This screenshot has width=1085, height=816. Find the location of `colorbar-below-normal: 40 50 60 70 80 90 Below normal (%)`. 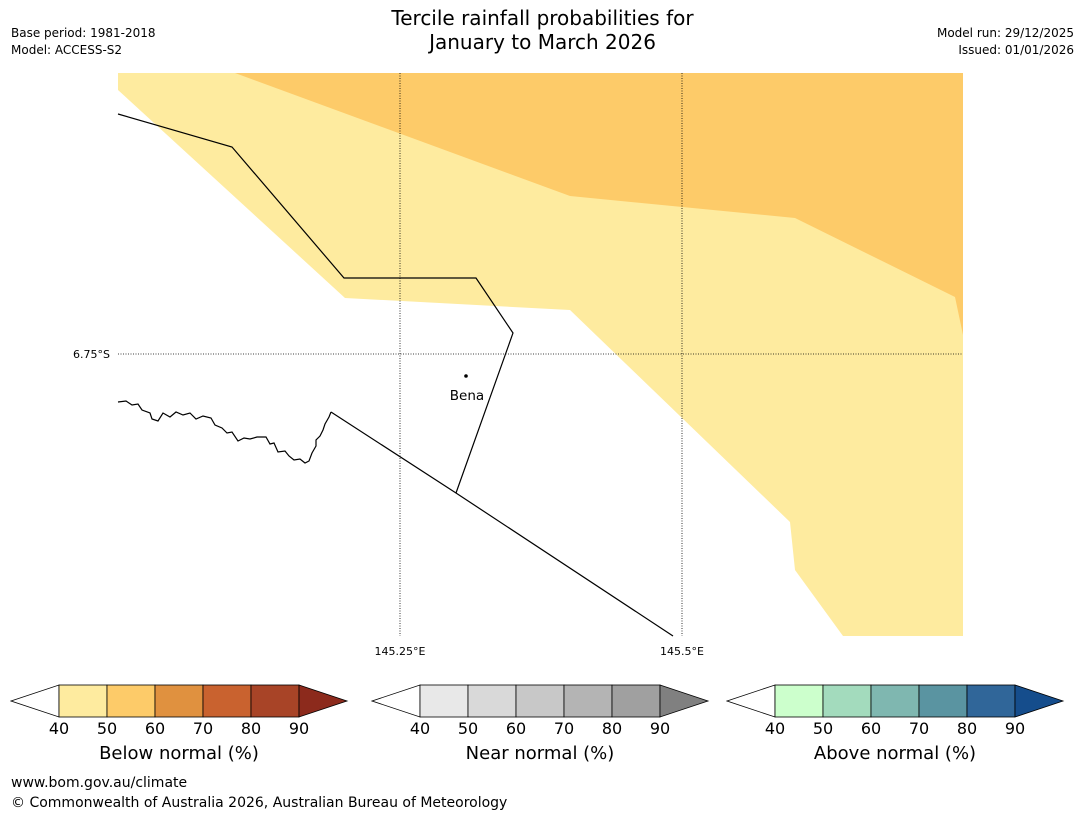

colorbar-below-normal: 40 50 60 70 80 90 Below normal (%) is located at coordinates (180, 724).